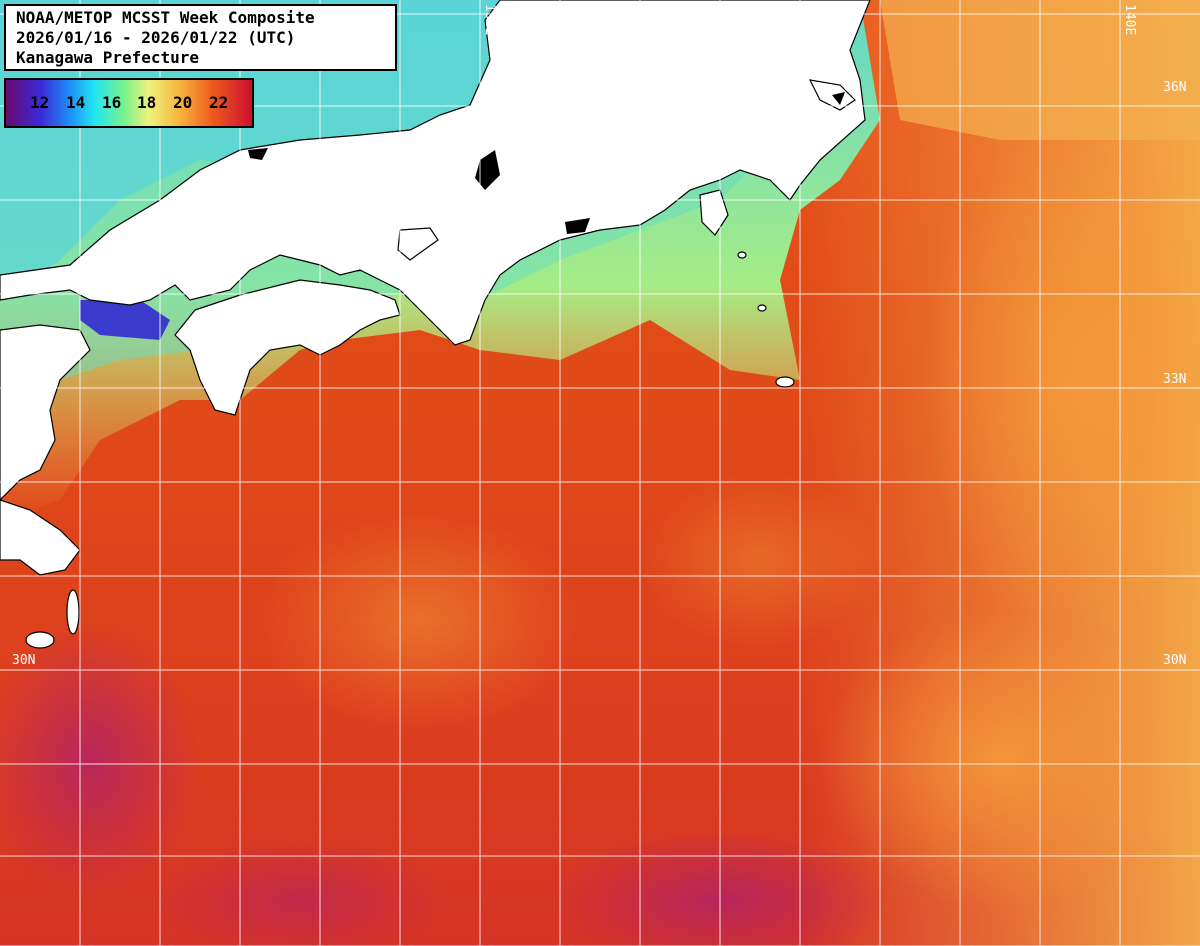 The width and height of the screenshot is (1200, 946). I want to click on colorbar-tick: 22, so click(219, 102).